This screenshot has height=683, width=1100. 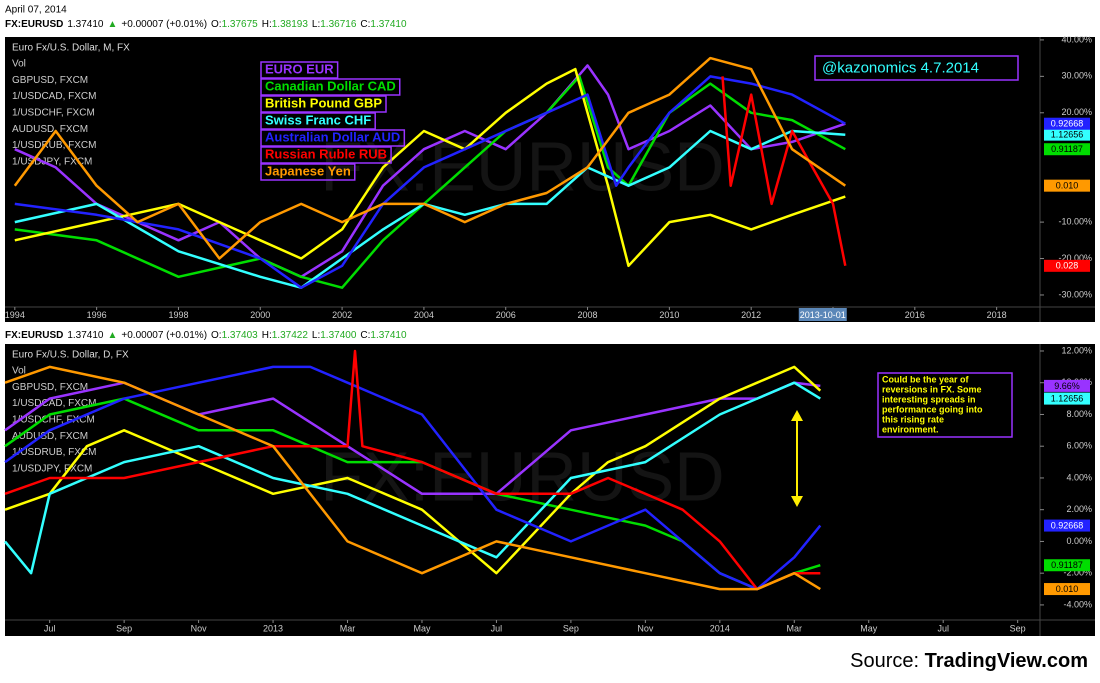 I want to click on x-tick-label: 2012, so click(x=751, y=315).